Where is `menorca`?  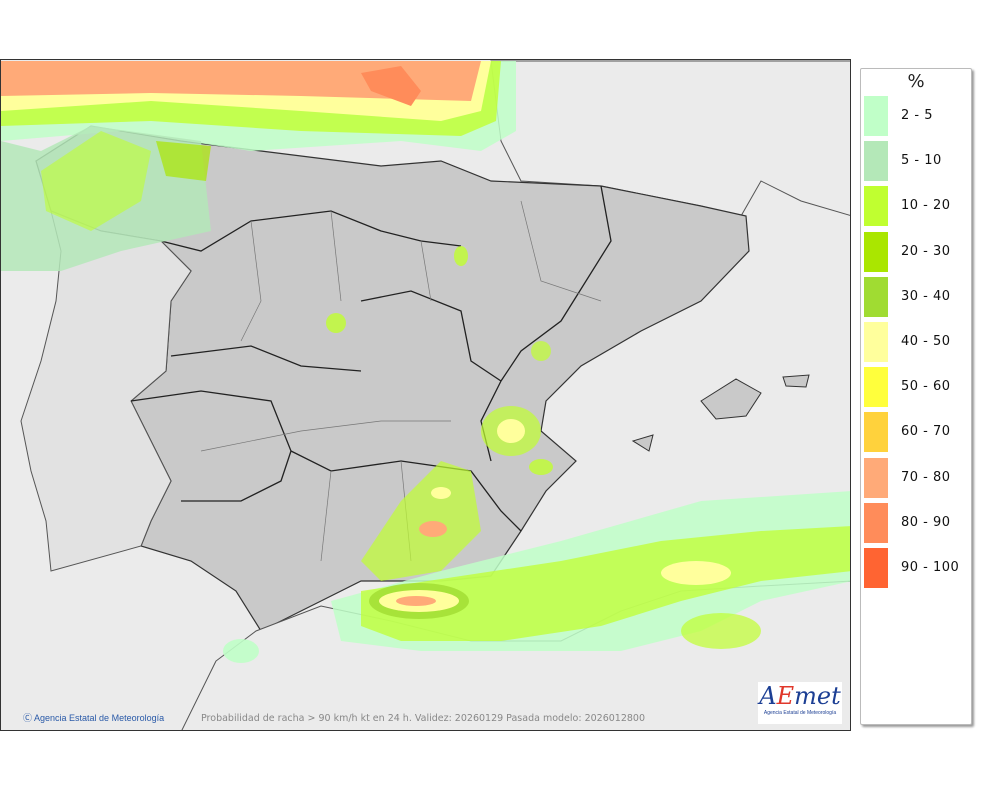
menorca is located at coordinates (796, 381).